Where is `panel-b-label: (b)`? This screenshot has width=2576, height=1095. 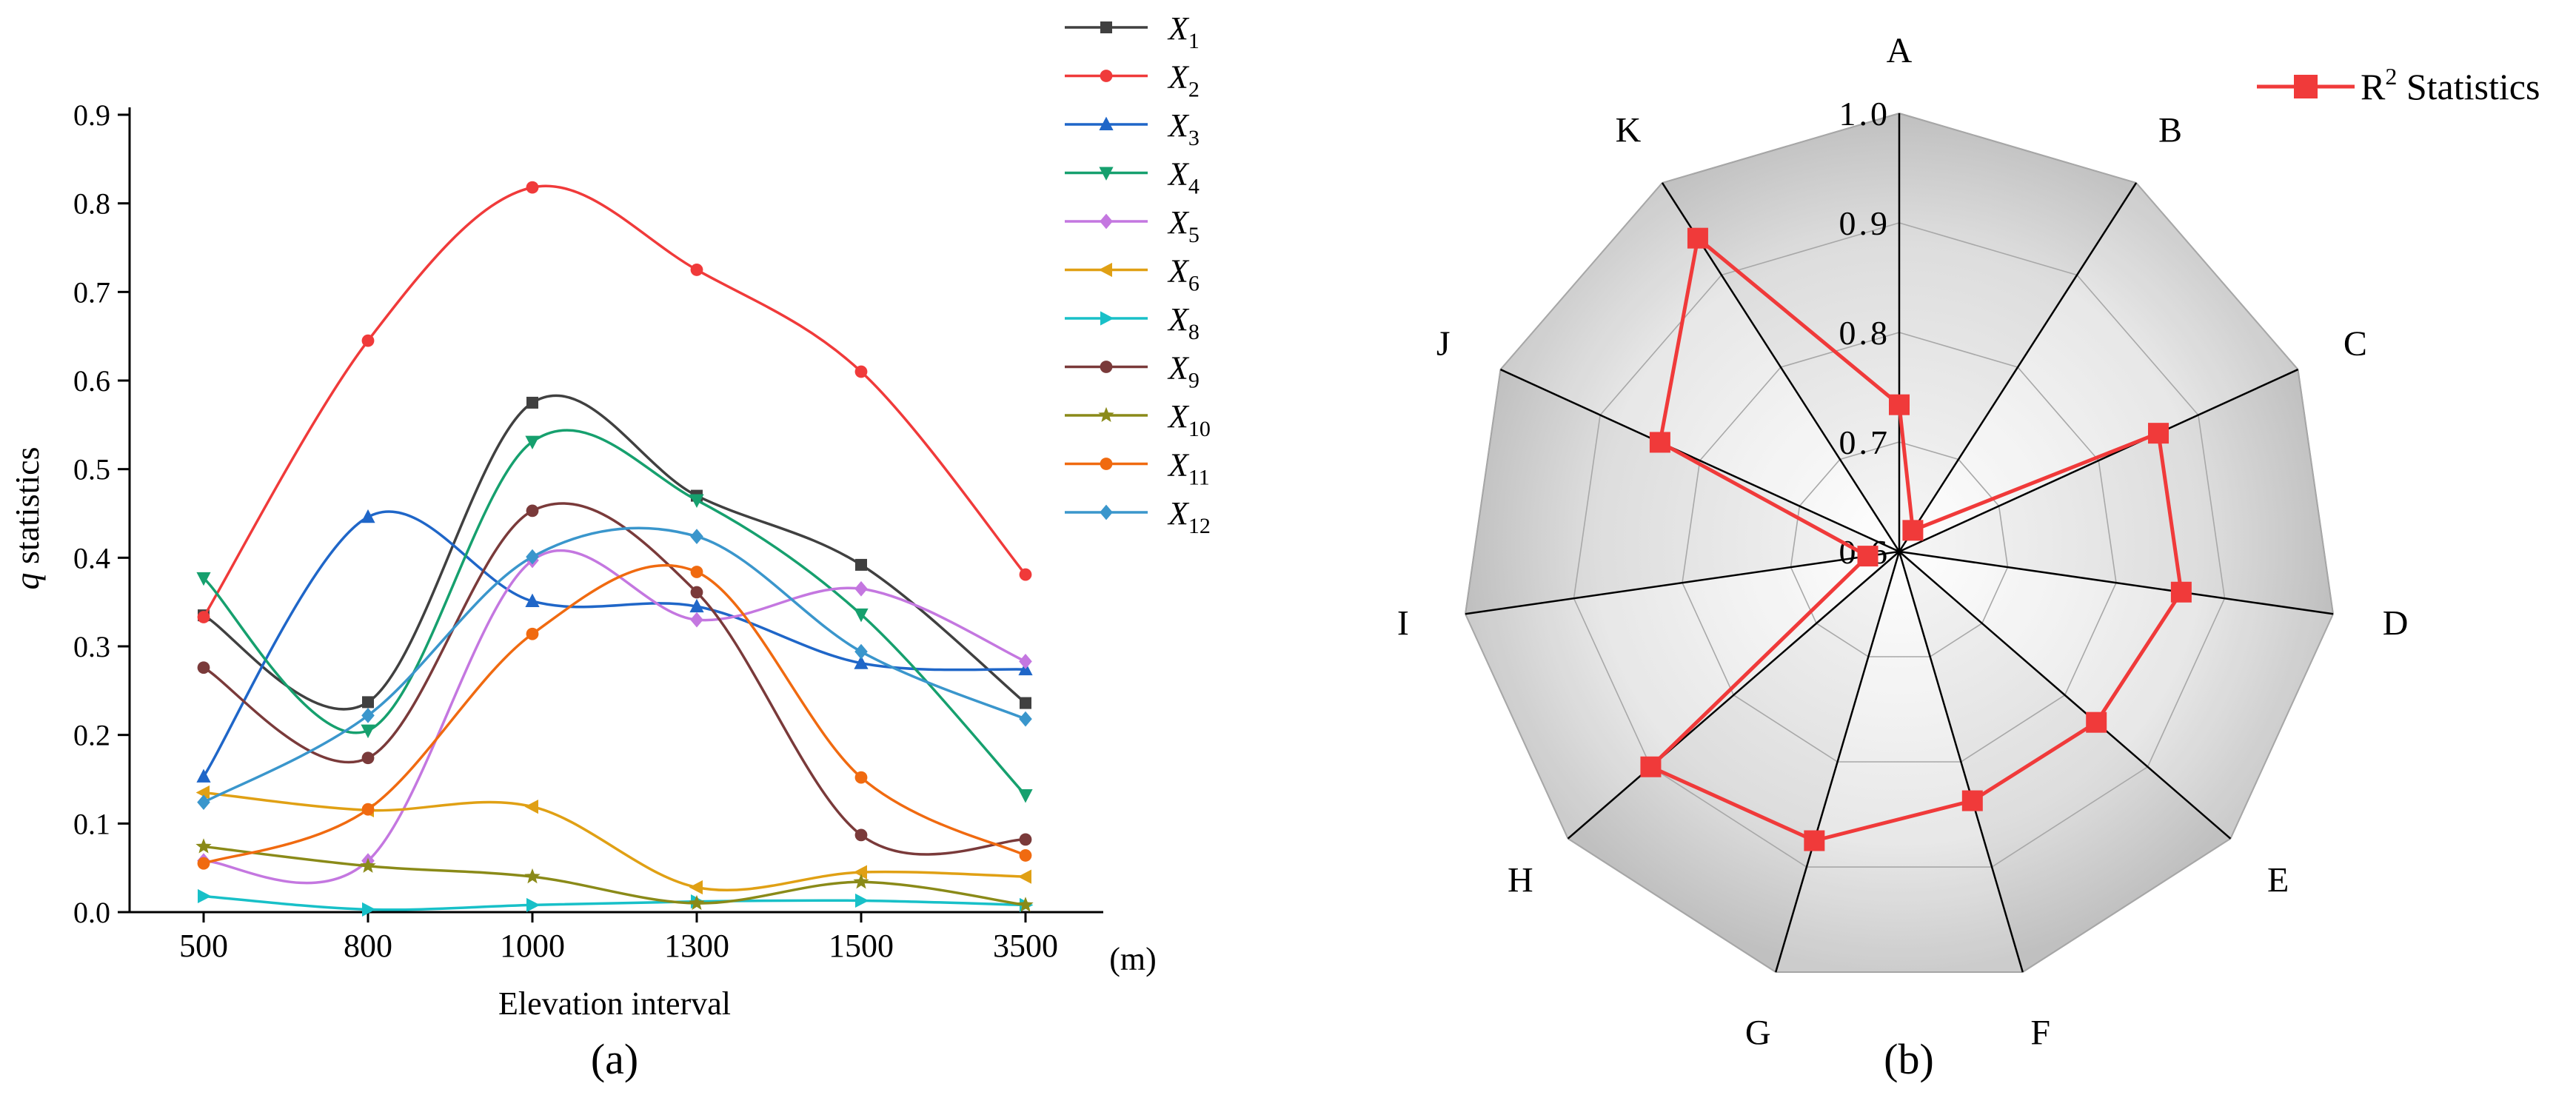
panel-b-label: (b) is located at coordinates (1909, 1059).